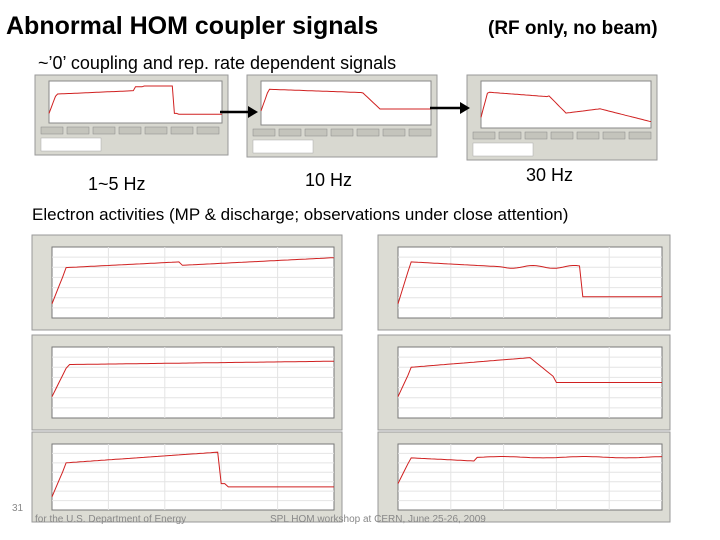  What do you see at coordinates (117, 184) in the screenshot?
I see `rate-label: 1~5 Hz` at bounding box center [117, 184].